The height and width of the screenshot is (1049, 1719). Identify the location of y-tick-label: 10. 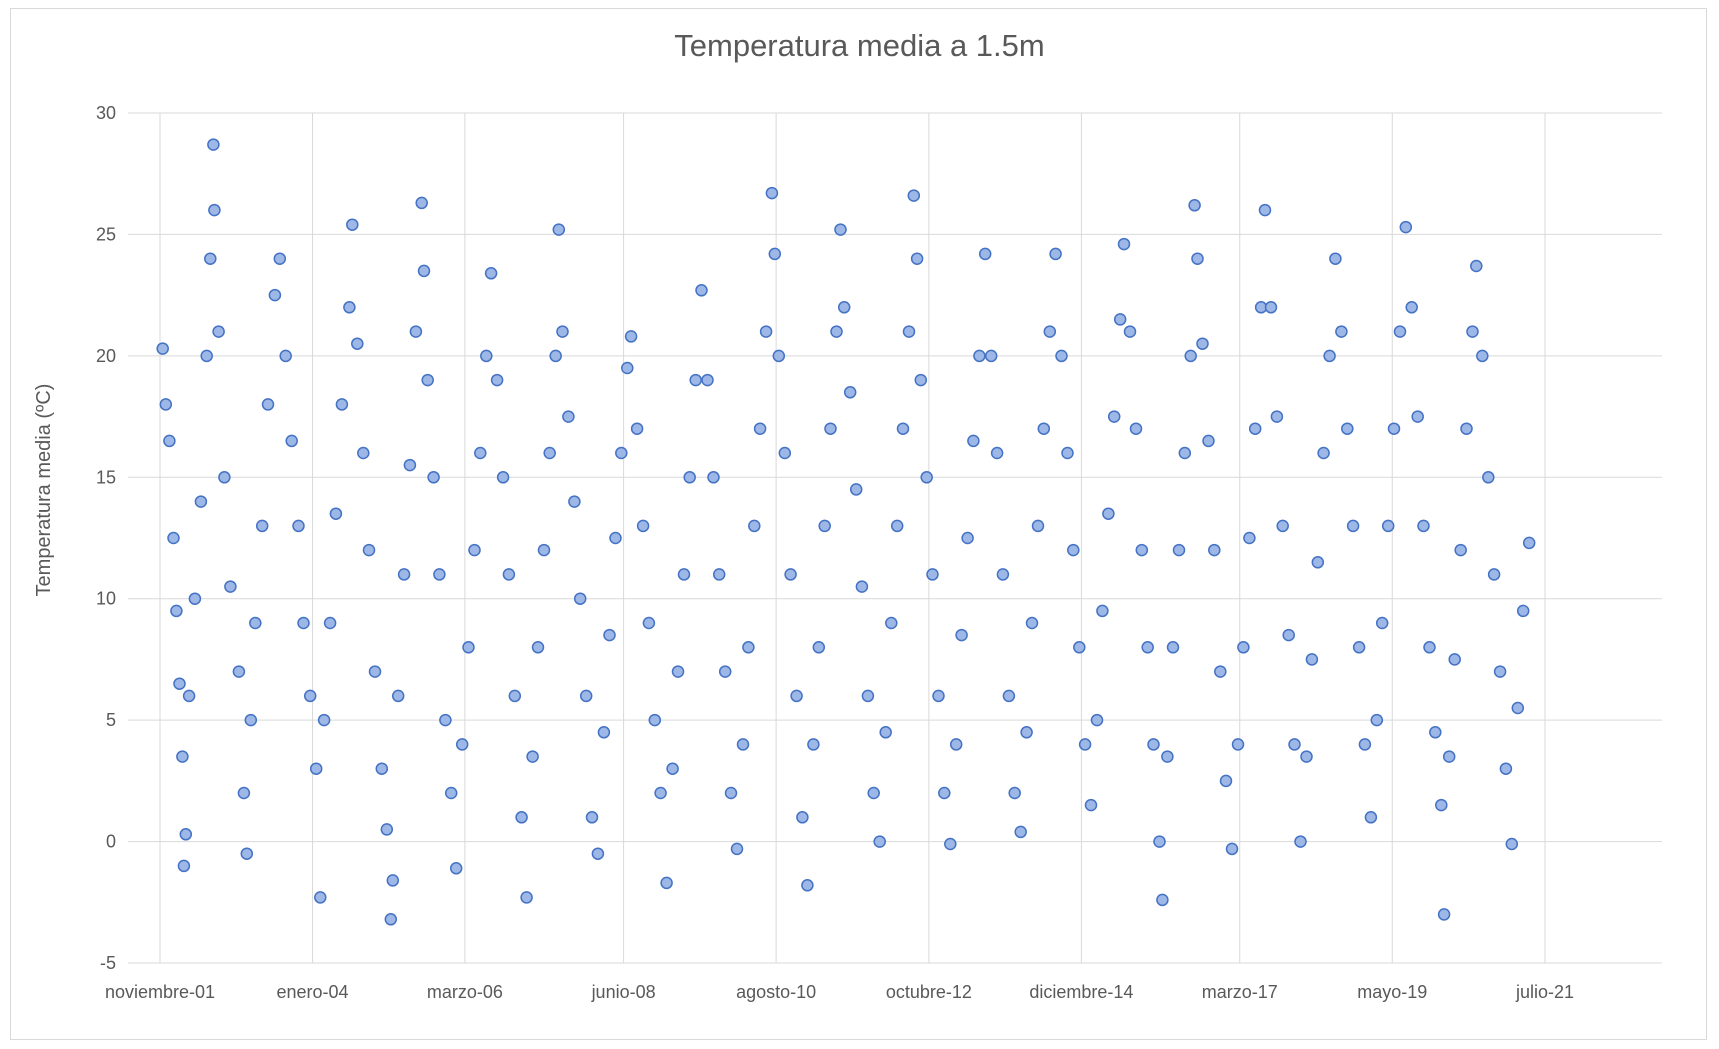
(106, 599).